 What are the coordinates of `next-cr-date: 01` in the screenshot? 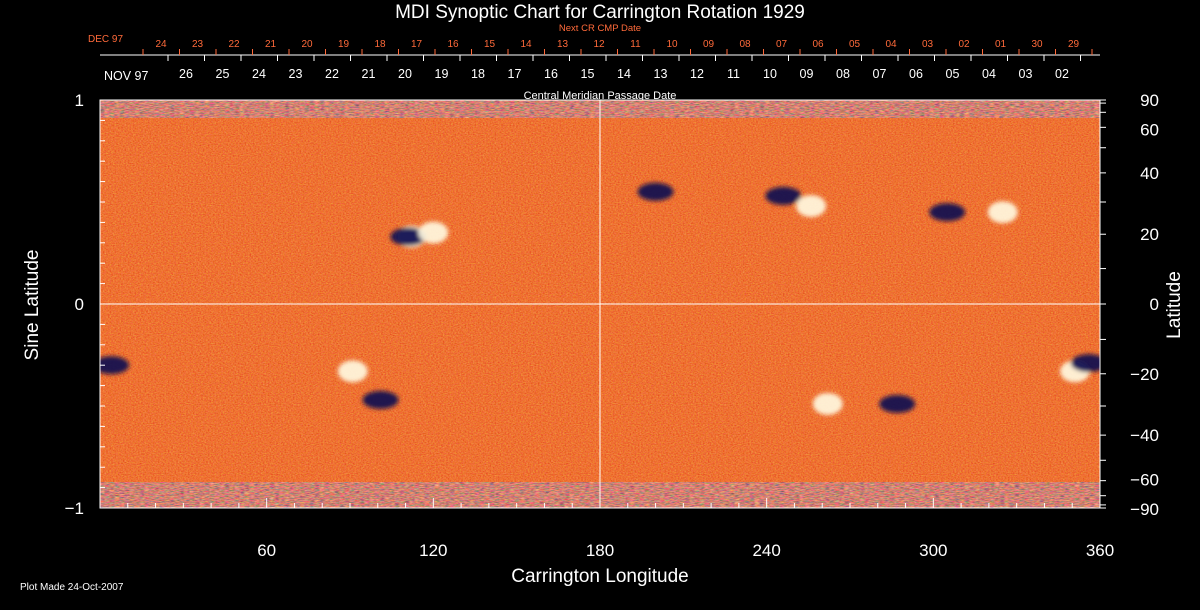 It's located at (1001, 44).